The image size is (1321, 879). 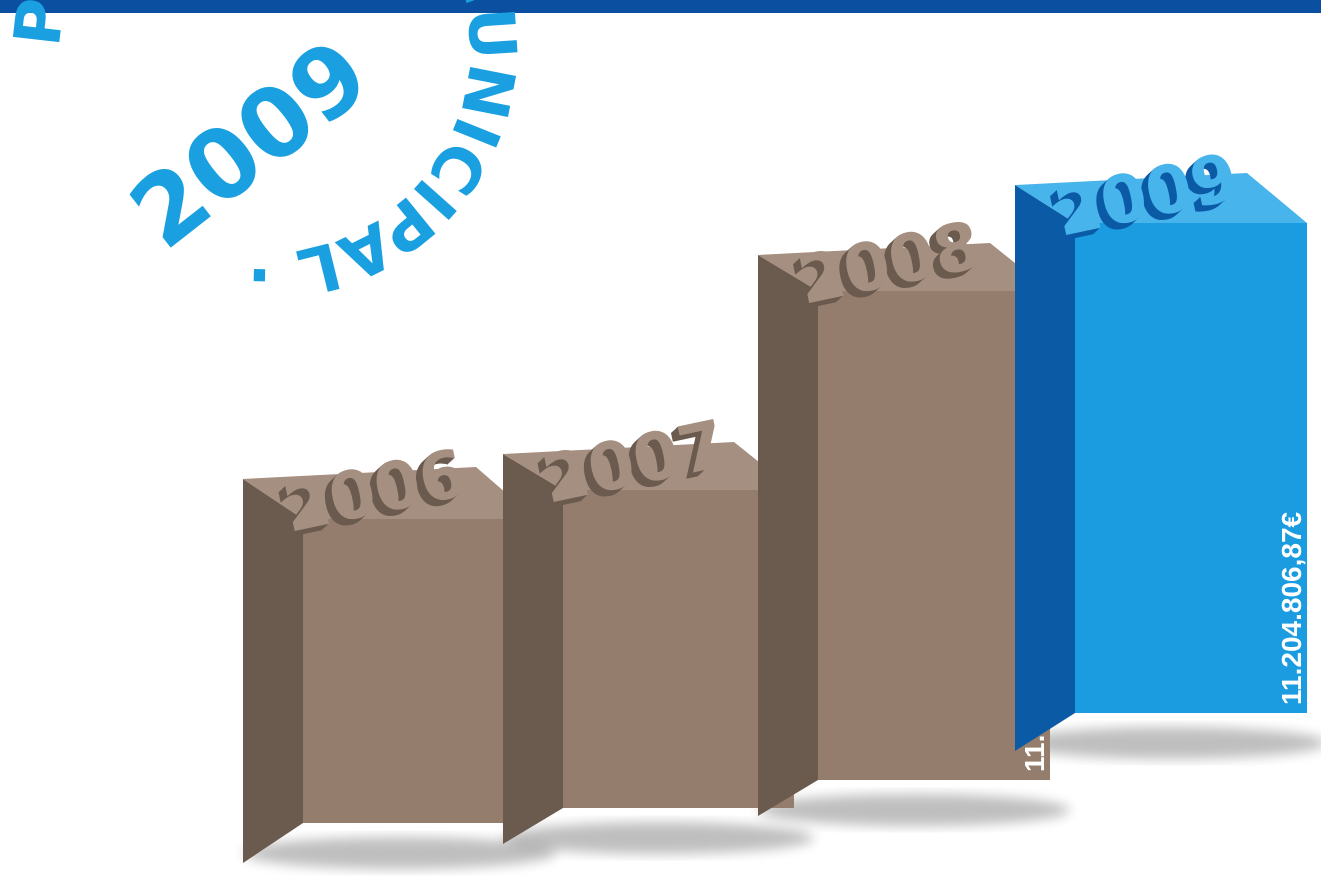 What do you see at coordinates (660, 6) in the screenshot?
I see `top-band` at bounding box center [660, 6].